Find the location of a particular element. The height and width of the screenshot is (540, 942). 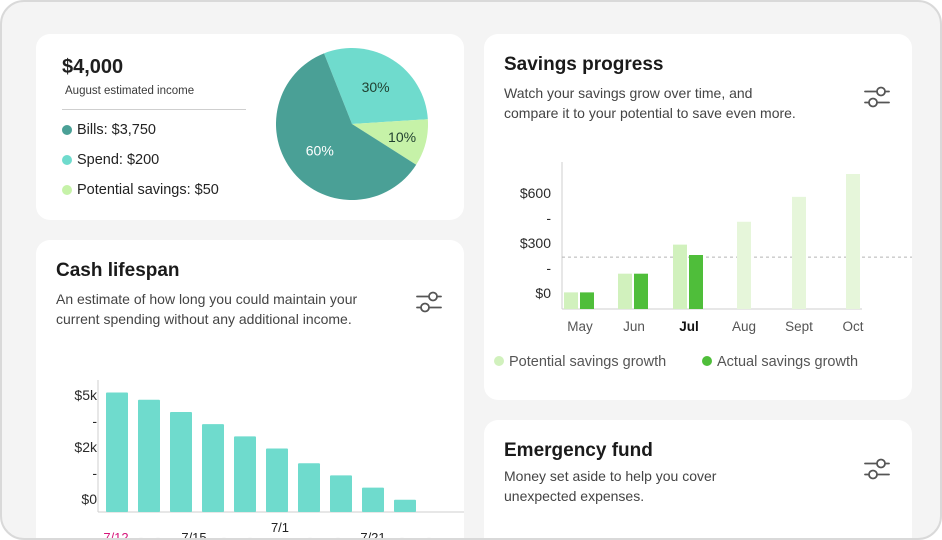

cash-bar-chart: $5k - $2k - $0 7/12 - - 7/15 - - 7/1 - - 7/21 - - is located at coordinates (269, 460).